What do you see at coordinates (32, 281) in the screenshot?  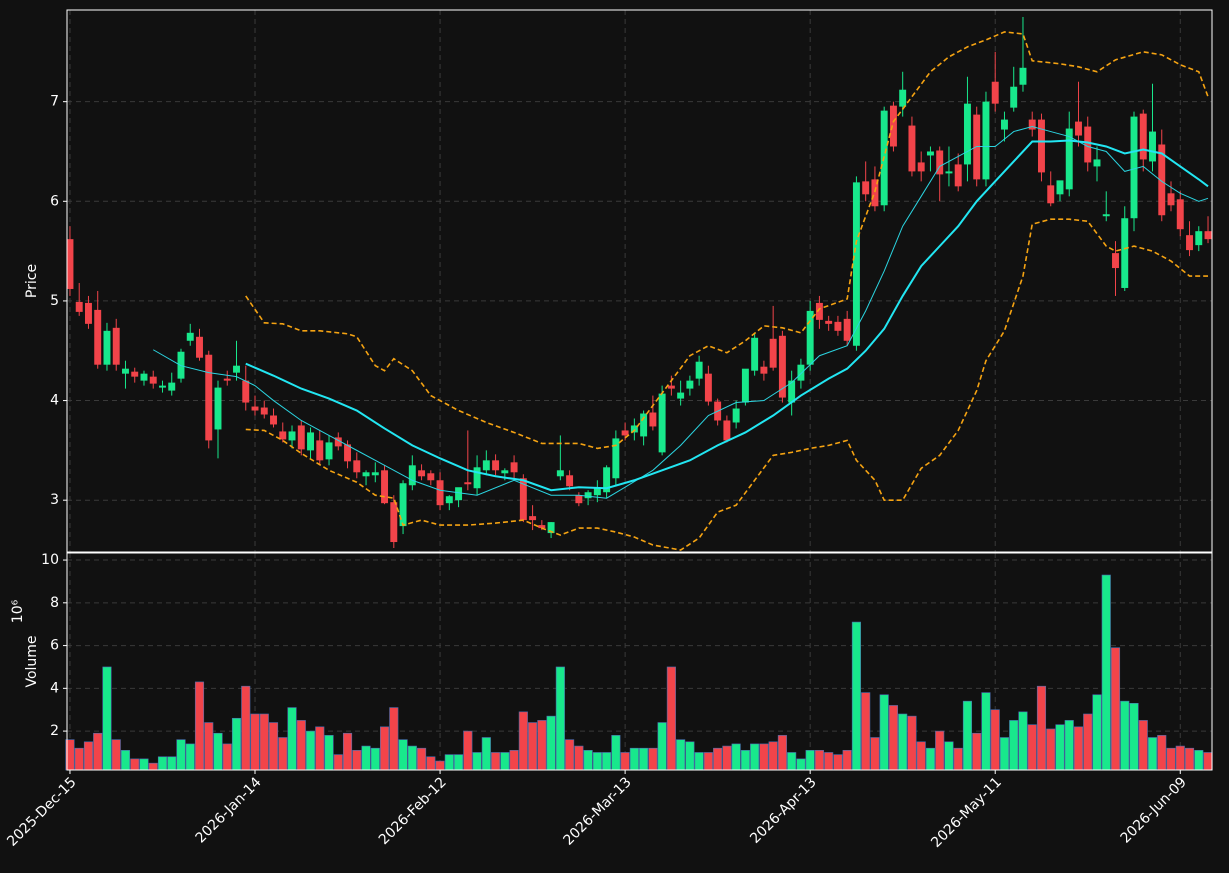 I see `y-axis-label: Price` at bounding box center [32, 281].